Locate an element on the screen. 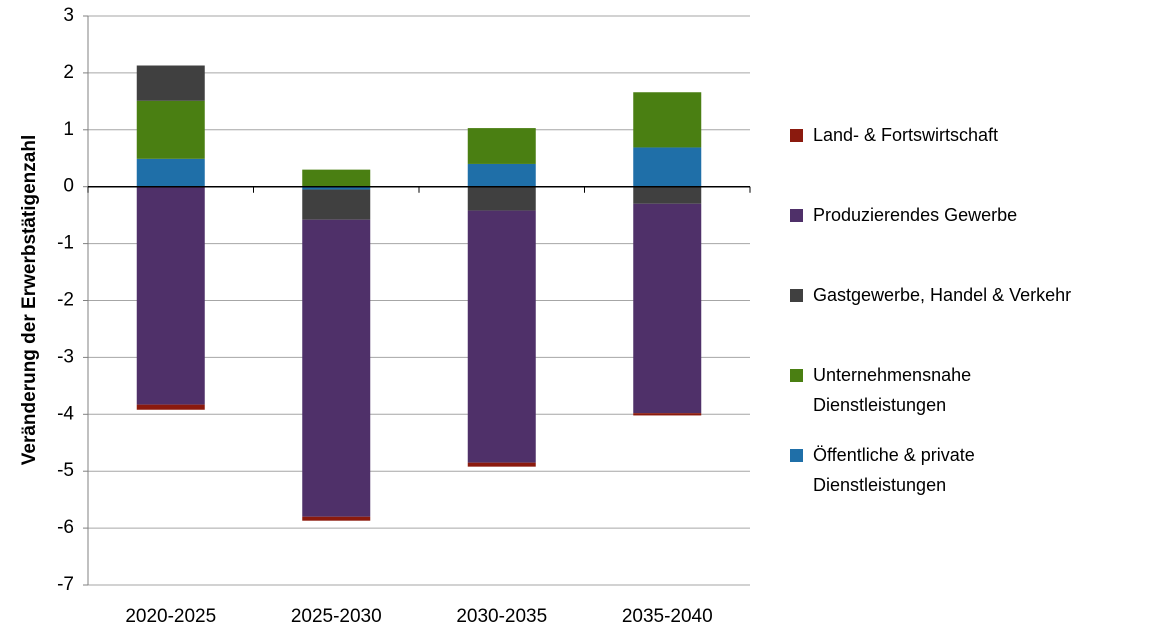 This screenshot has width=1163, height=629. x-tick-label: 2025-2030 is located at coordinates (336, 616).